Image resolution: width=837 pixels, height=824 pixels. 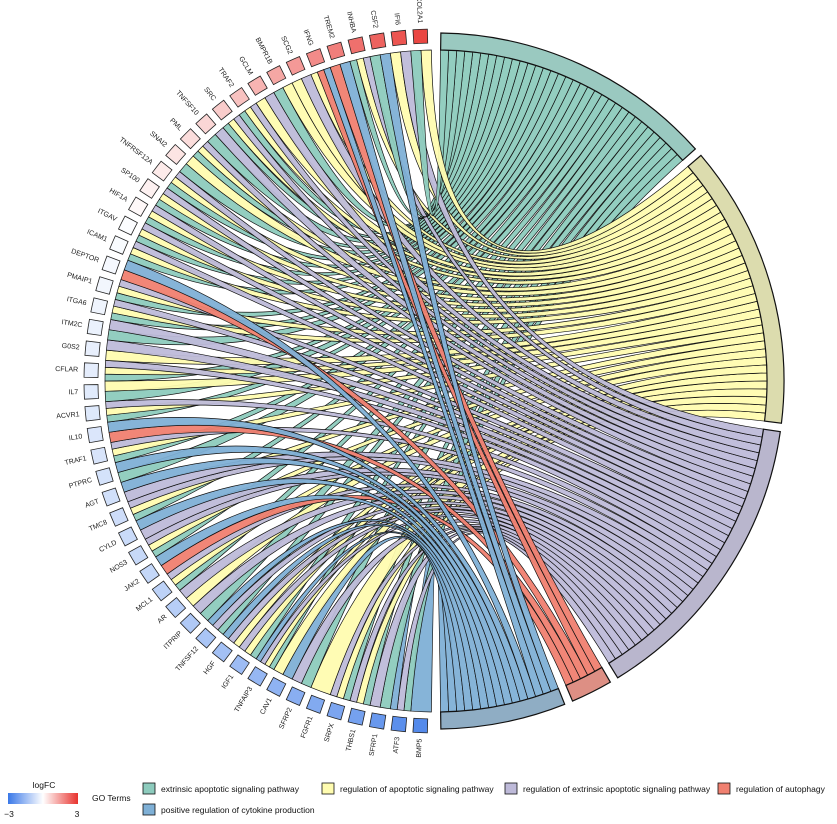 I want to click on gene-label-snai2: SNAI2, so click(x=158, y=139).